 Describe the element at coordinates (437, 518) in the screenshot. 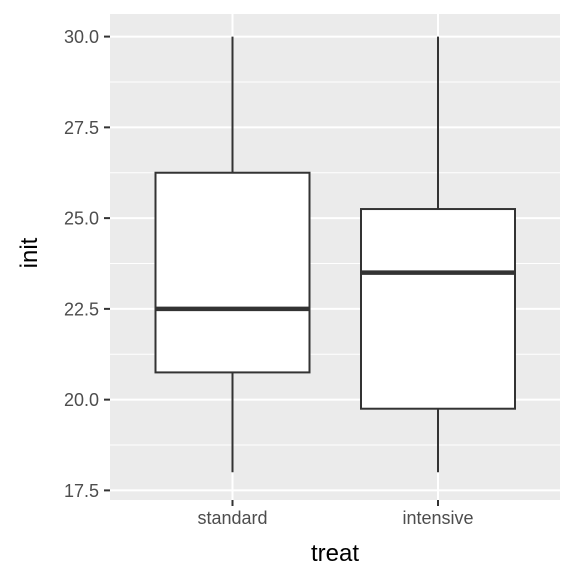

I see `x-tick-label: intensive` at that location.